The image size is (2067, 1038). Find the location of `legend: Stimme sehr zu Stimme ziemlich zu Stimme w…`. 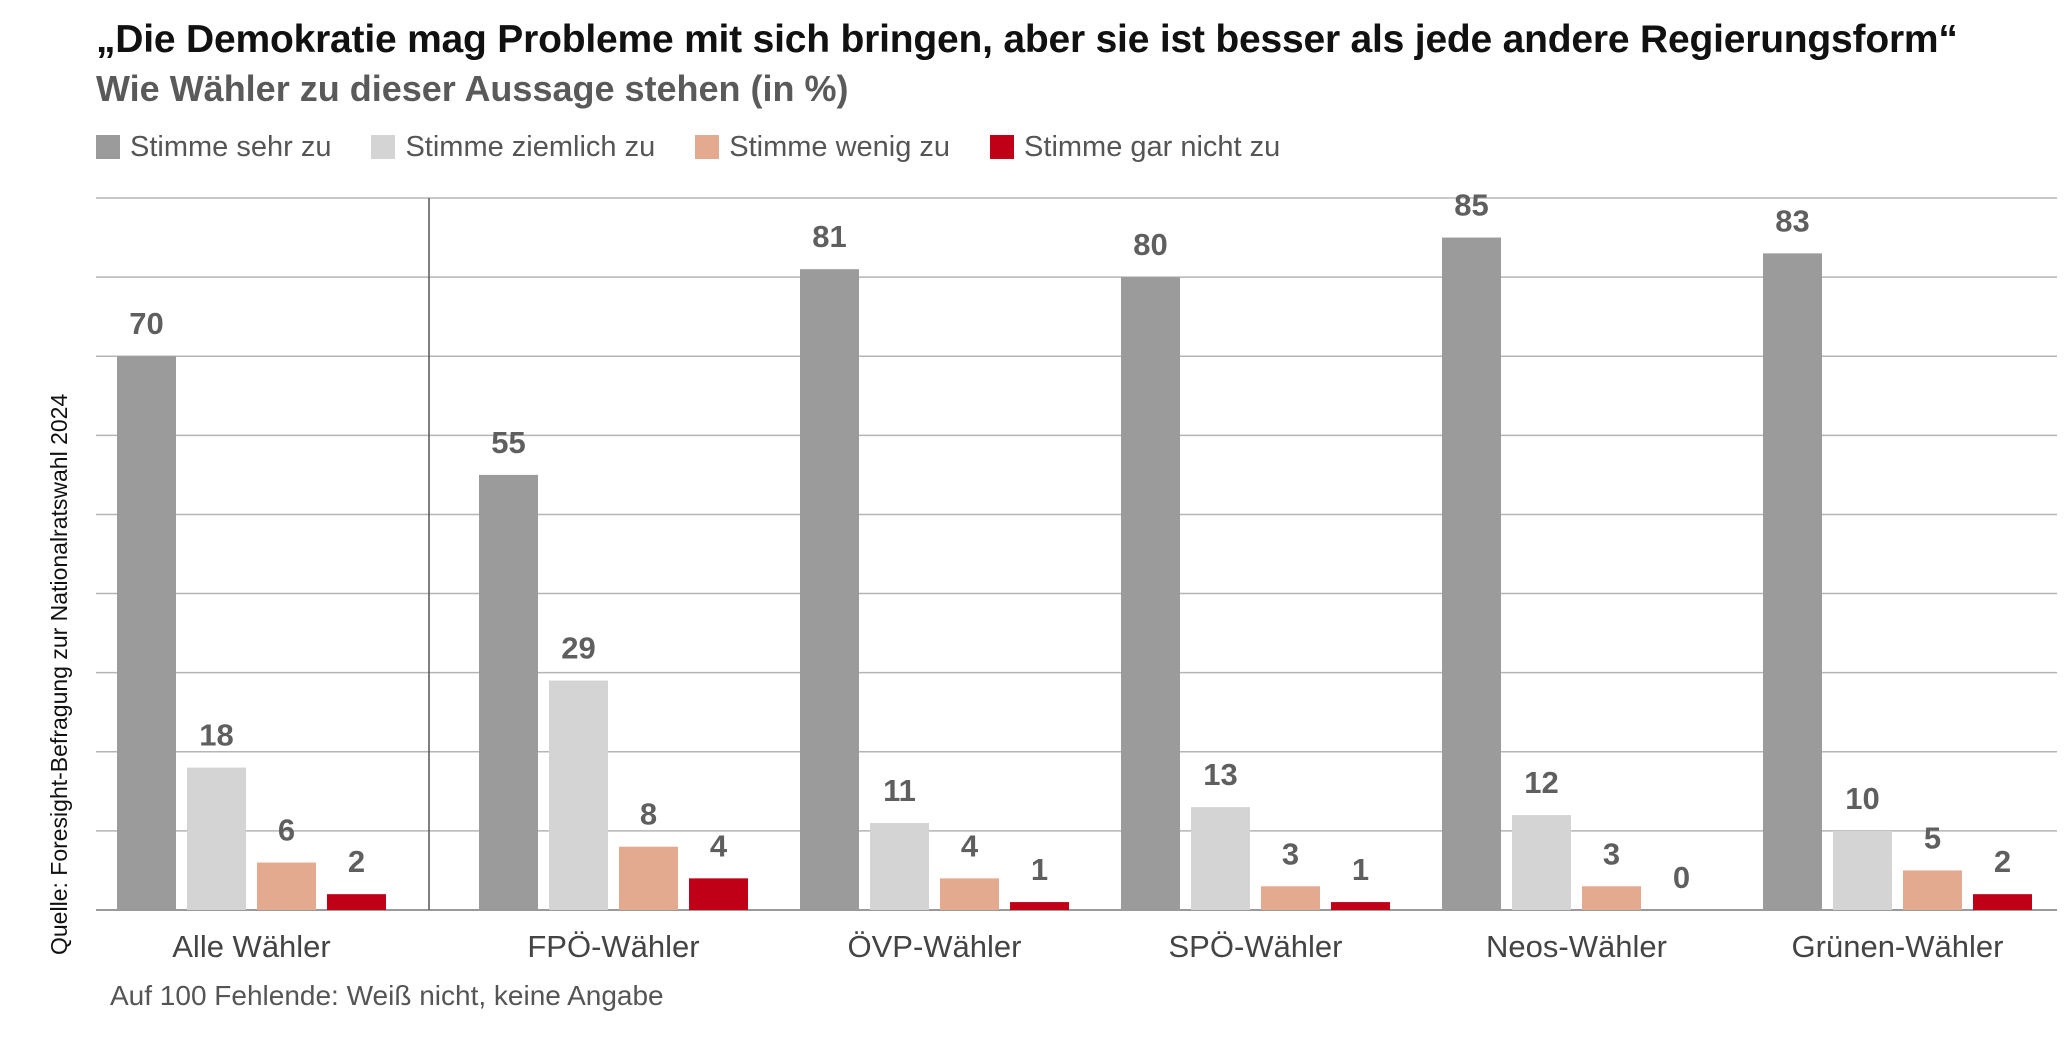

legend: Stimme sehr zu Stimme ziemlich zu Stimme w… is located at coordinates (708, 147).